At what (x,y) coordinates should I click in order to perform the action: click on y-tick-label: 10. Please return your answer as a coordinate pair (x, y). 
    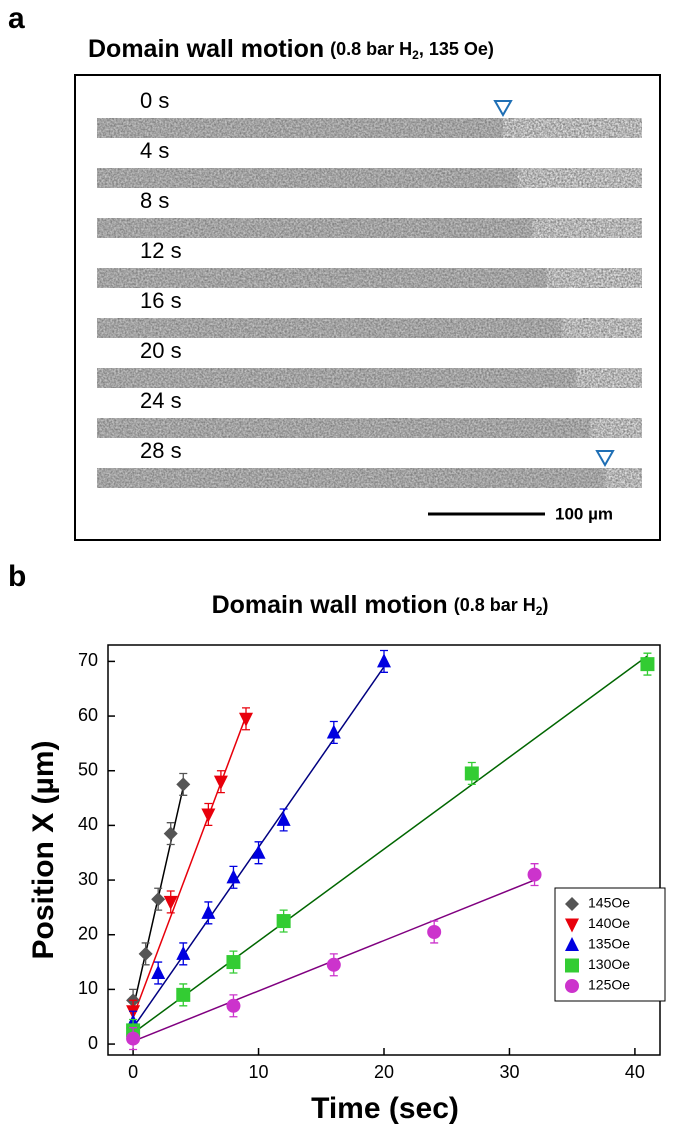
    Looking at the image, I should click on (88, 988).